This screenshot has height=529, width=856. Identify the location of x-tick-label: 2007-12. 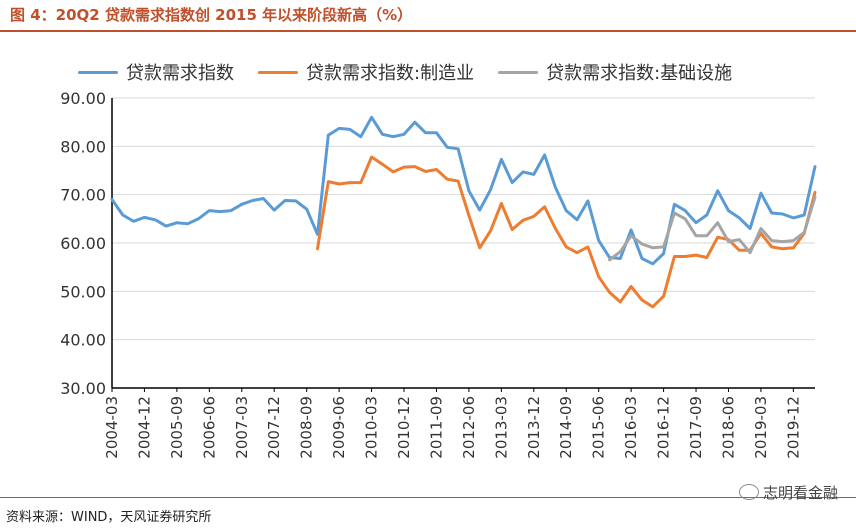
(274, 427).